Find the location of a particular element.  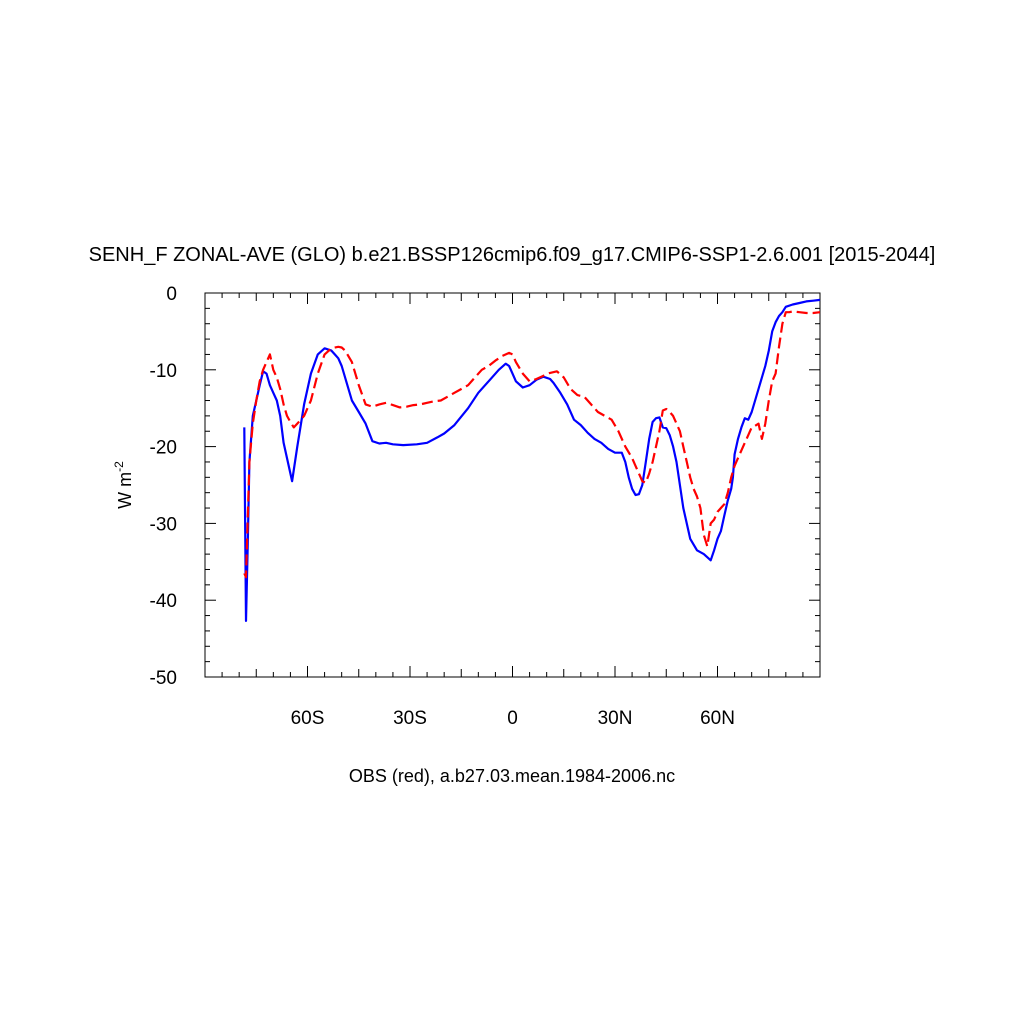

y-axis-label-base: W m is located at coordinates (125, 490).